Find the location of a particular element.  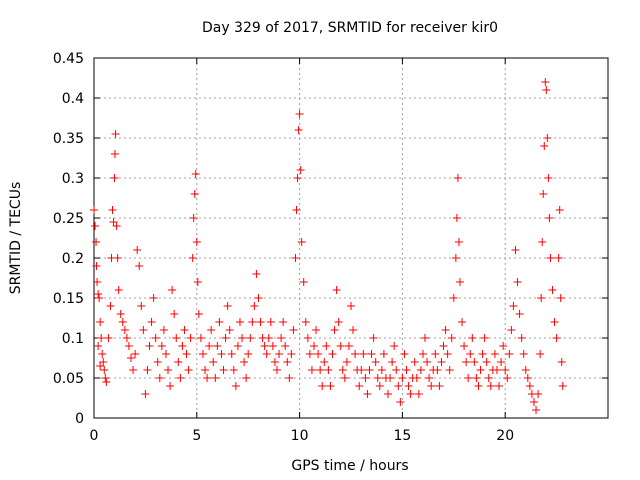

y-tick-label: 0.05 is located at coordinates (68, 379).